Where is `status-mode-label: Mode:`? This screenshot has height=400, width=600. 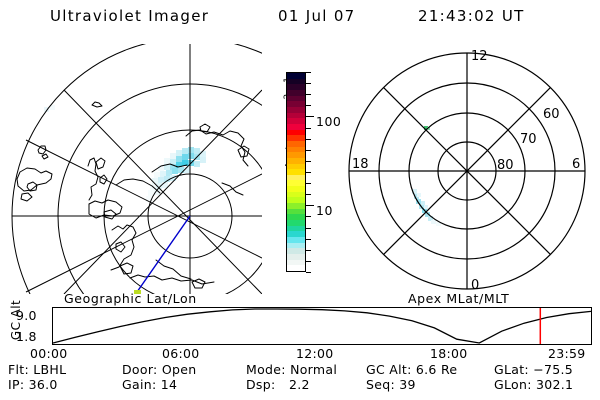 status-mode-label: Mode: is located at coordinates (266, 369).